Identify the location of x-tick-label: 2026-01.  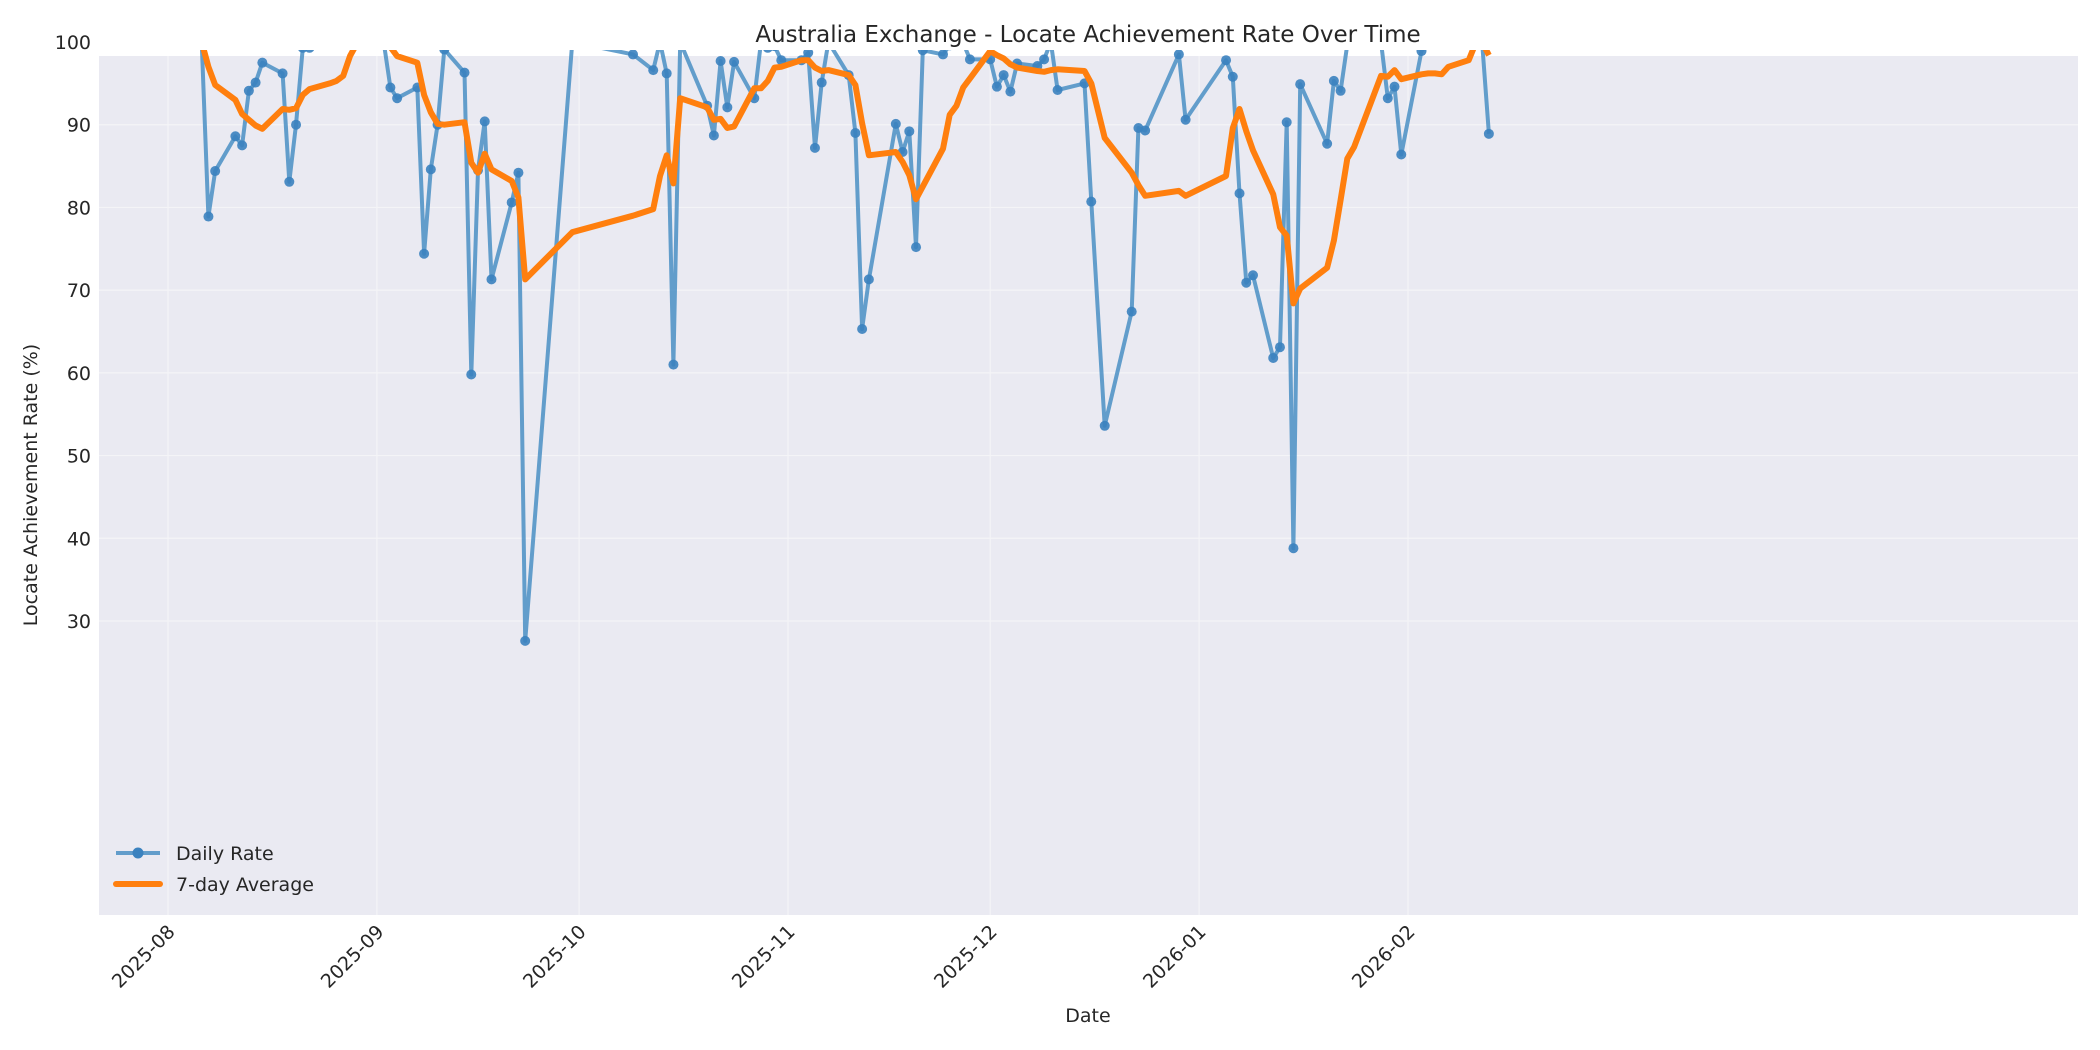
(1175, 957).